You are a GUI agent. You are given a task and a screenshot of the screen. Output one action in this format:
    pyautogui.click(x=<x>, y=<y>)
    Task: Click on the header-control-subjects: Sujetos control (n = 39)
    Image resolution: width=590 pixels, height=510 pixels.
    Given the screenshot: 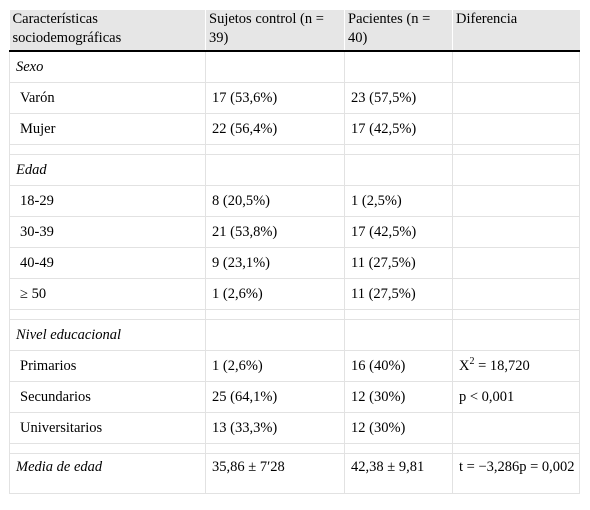 What is the action you would take?
    pyautogui.click(x=275, y=31)
    